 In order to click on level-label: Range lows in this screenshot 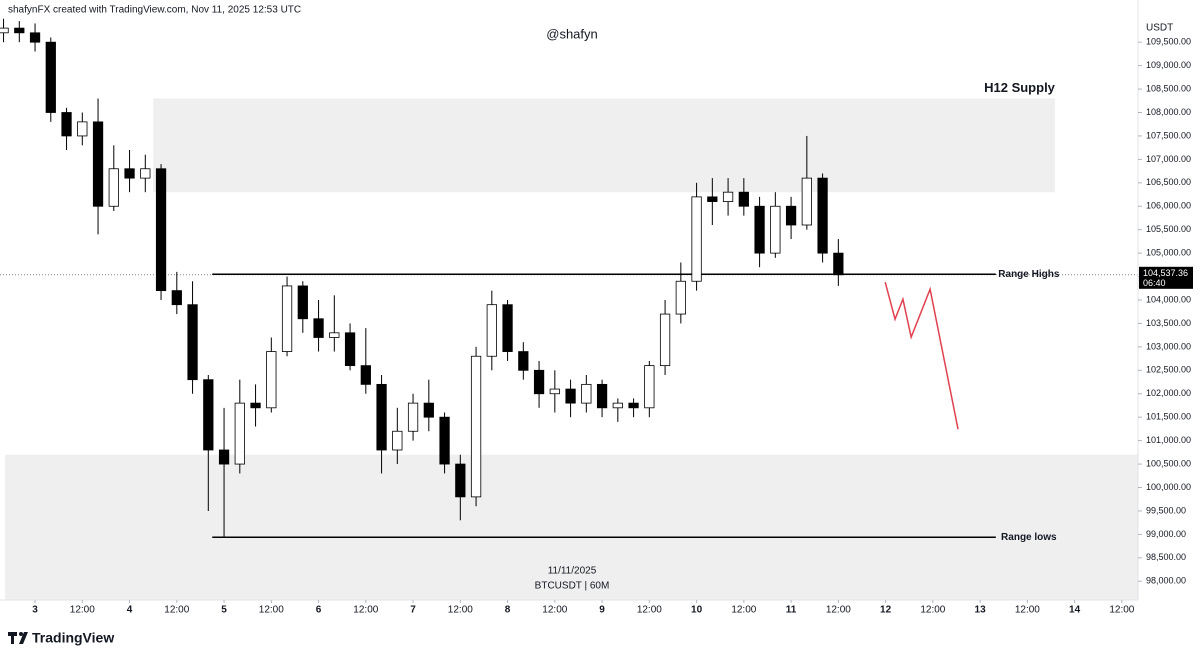, I will do `click(1029, 537)`.